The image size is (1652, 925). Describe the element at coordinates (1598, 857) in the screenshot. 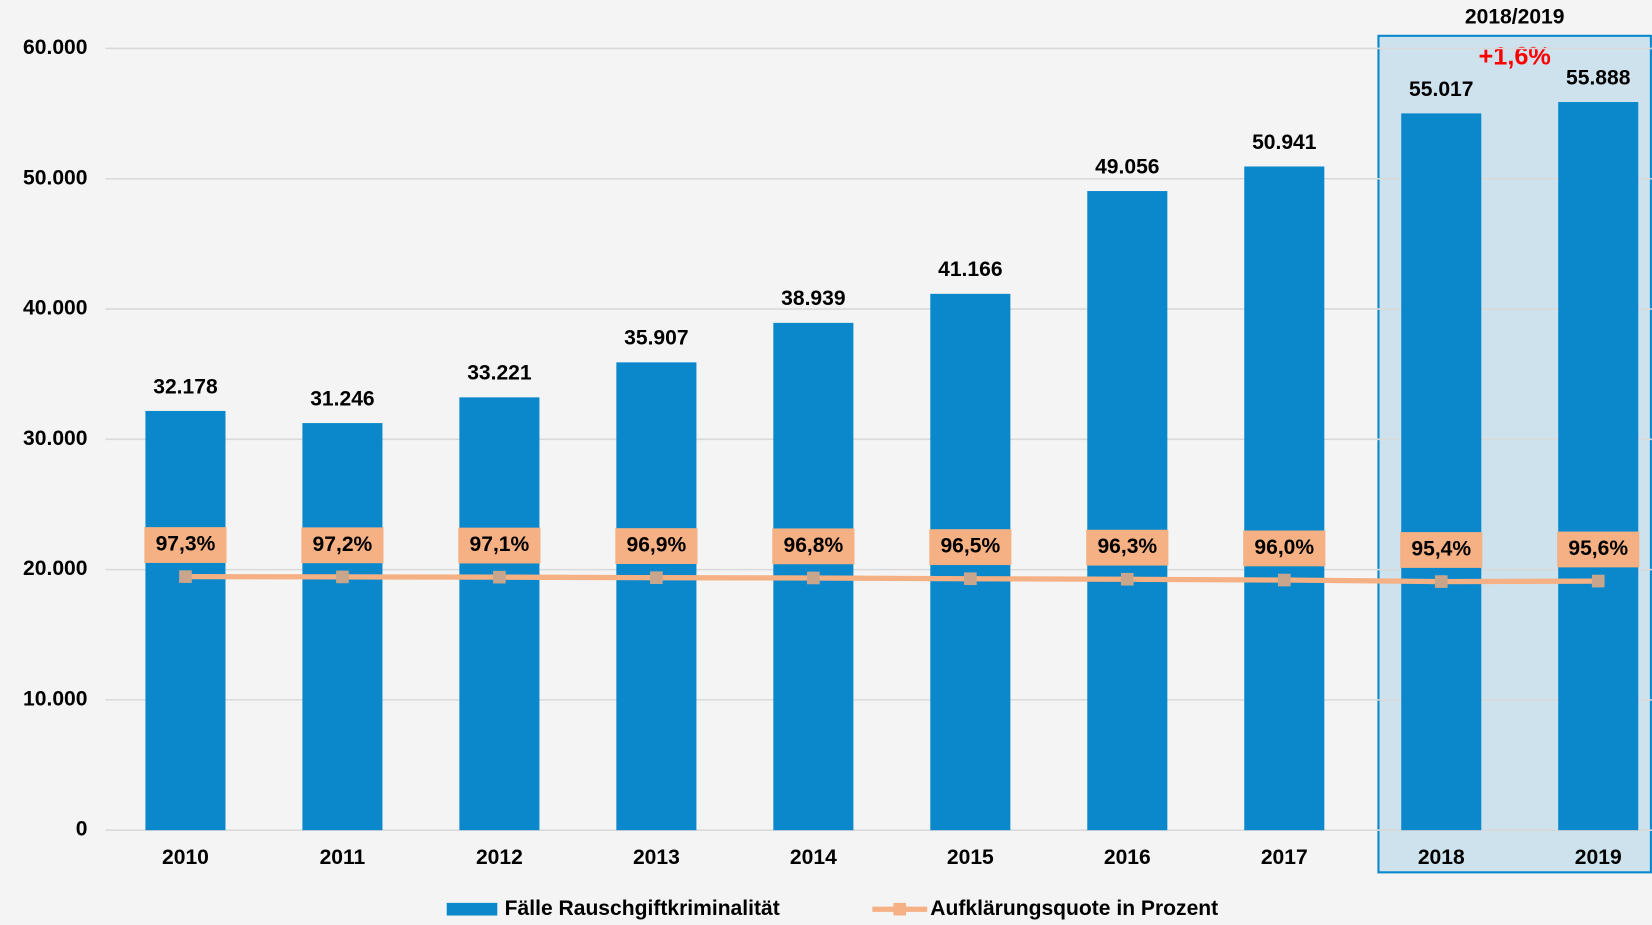

I see `x-tick-label: 2019` at that location.